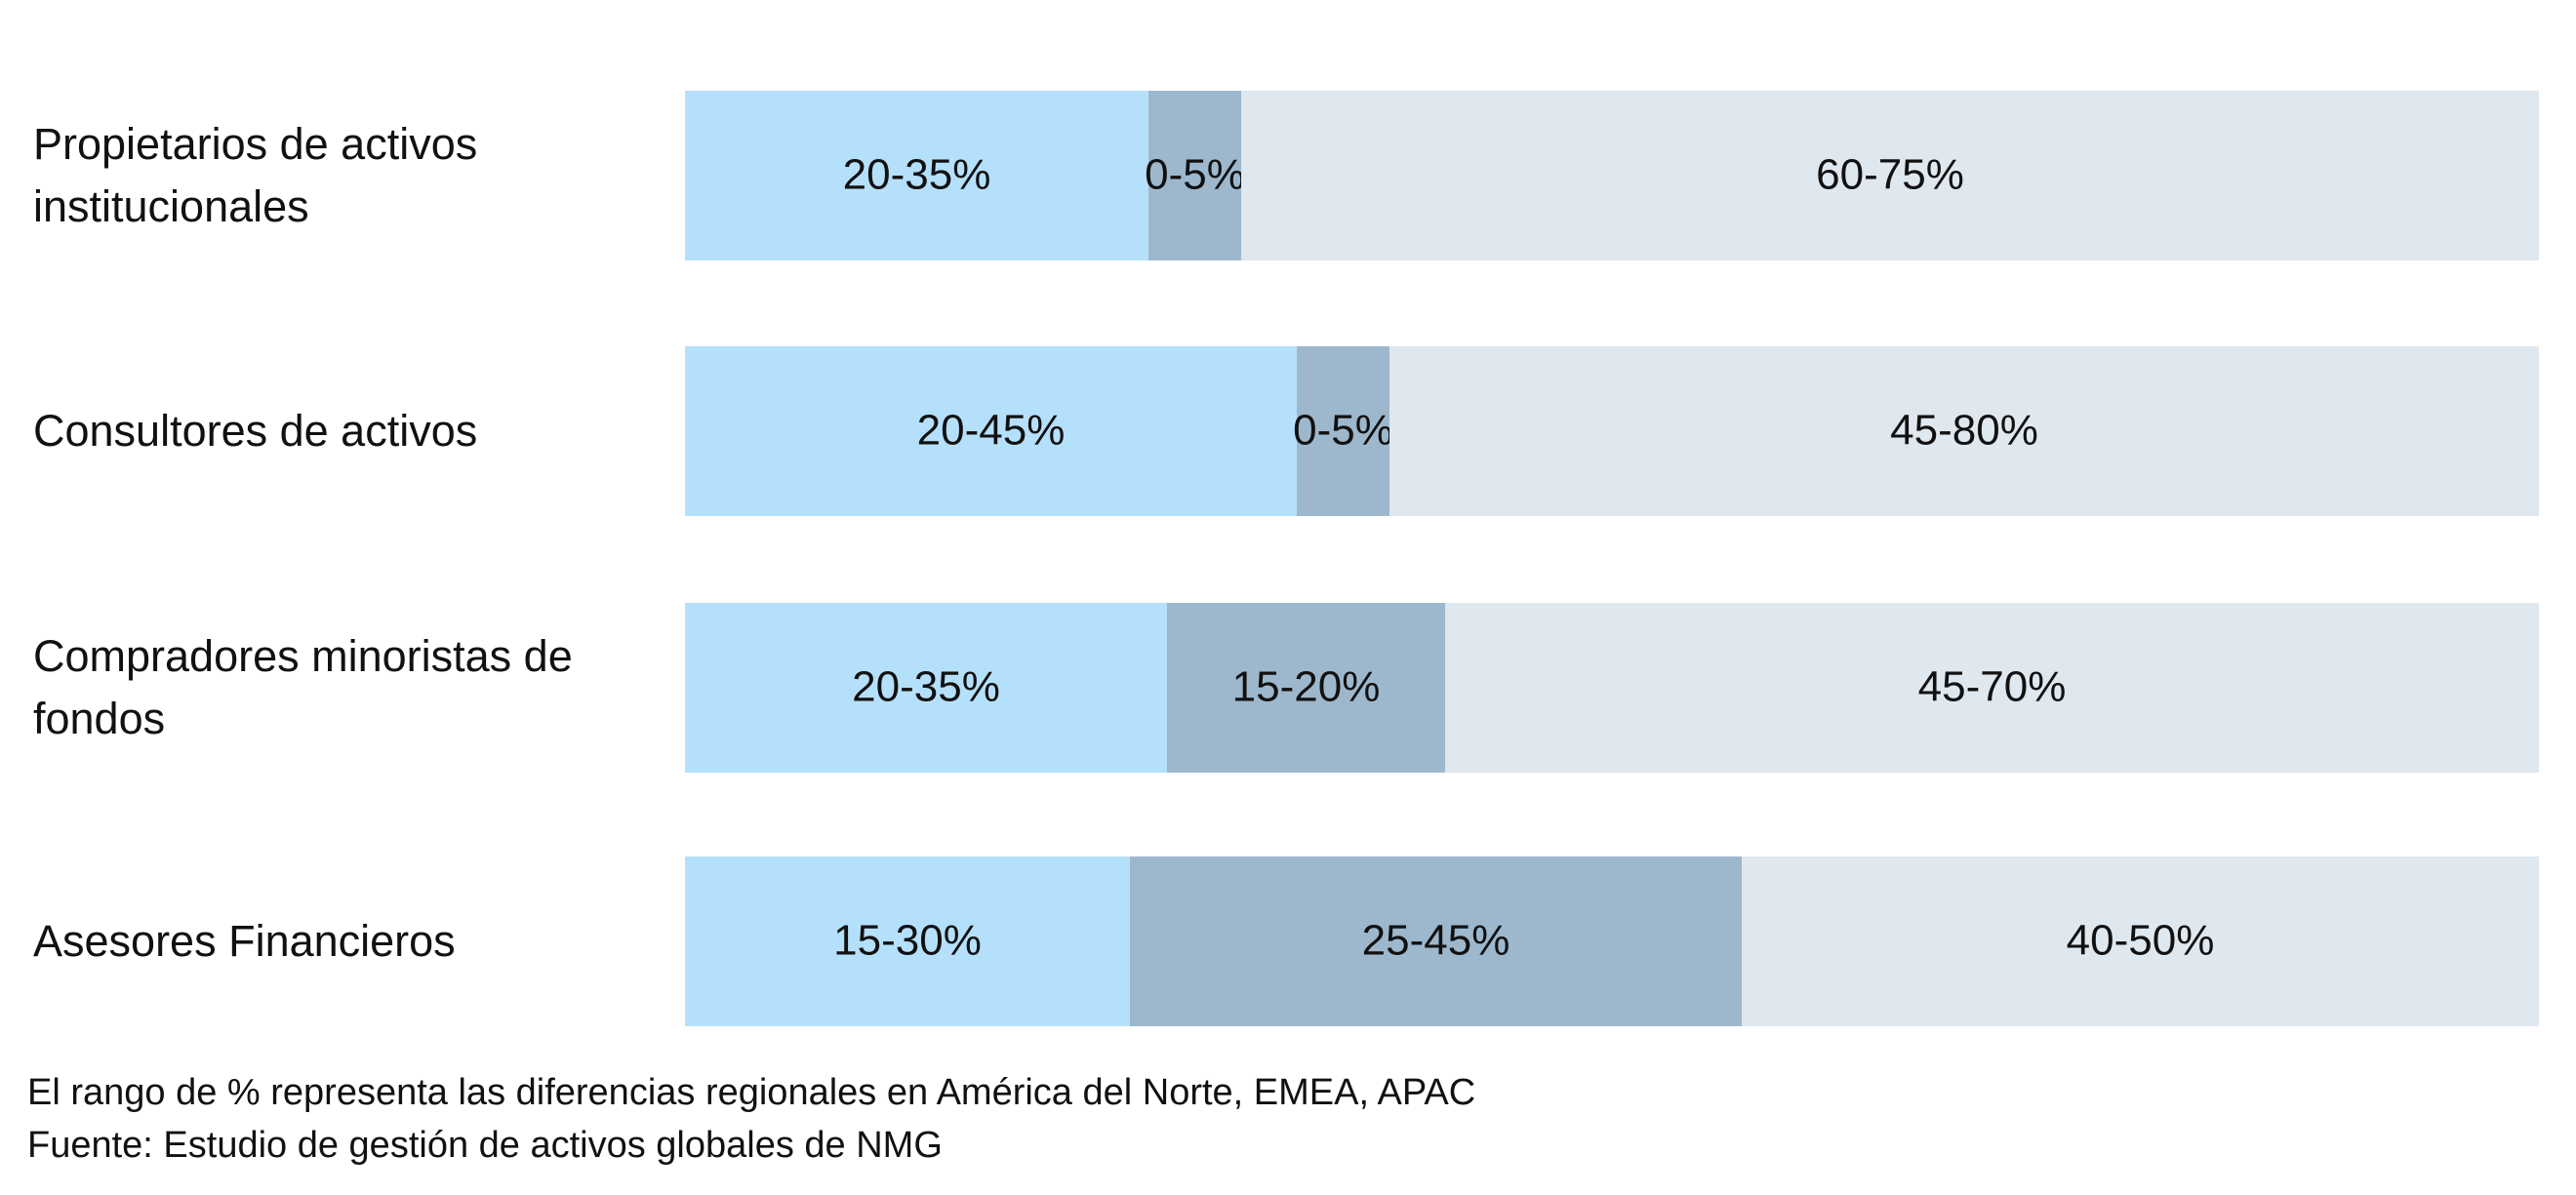  I want to click on category-label: Compradores minoristas de fondos, so click(303, 687).